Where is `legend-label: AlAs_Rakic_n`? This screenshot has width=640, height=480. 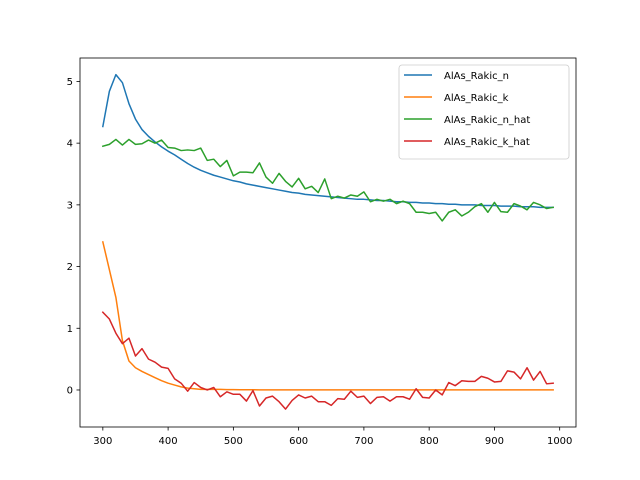
legend-label: AlAs_Rakic_n is located at coordinates (476, 76).